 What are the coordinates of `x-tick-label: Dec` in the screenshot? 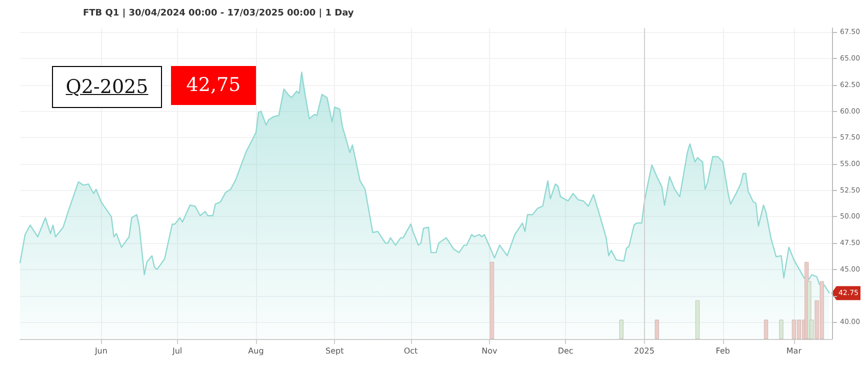 It's located at (566, 351).